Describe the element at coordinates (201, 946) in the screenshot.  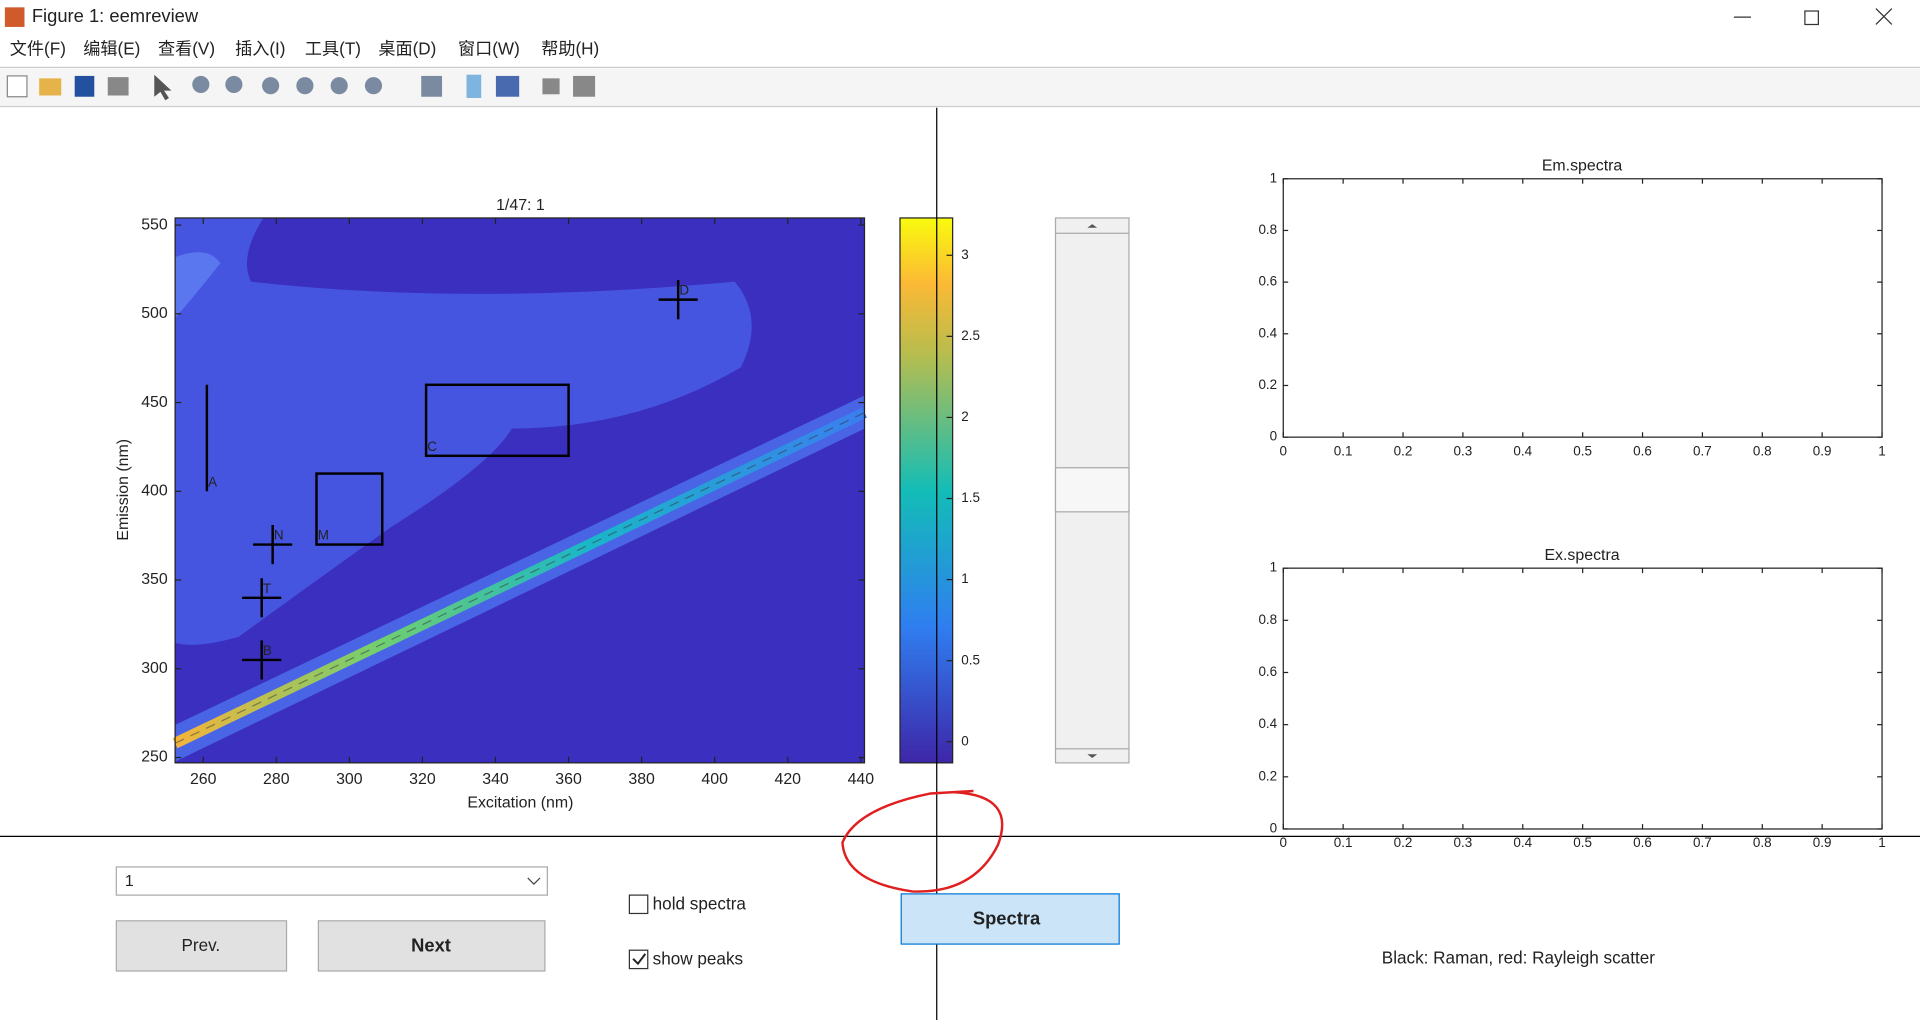
I see `prev-button` at that location.